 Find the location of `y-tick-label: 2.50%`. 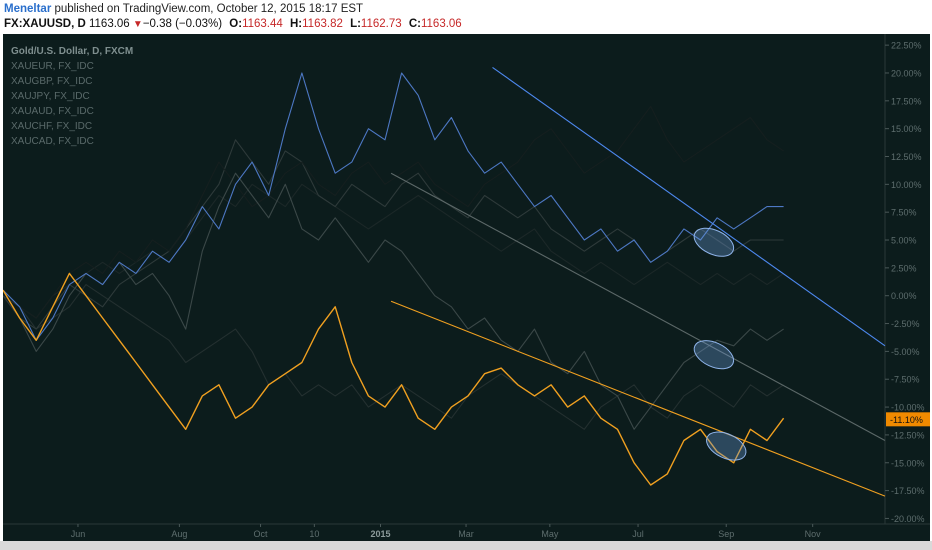

y-tick-label: 2.50% is located at coordinates (904, 268).